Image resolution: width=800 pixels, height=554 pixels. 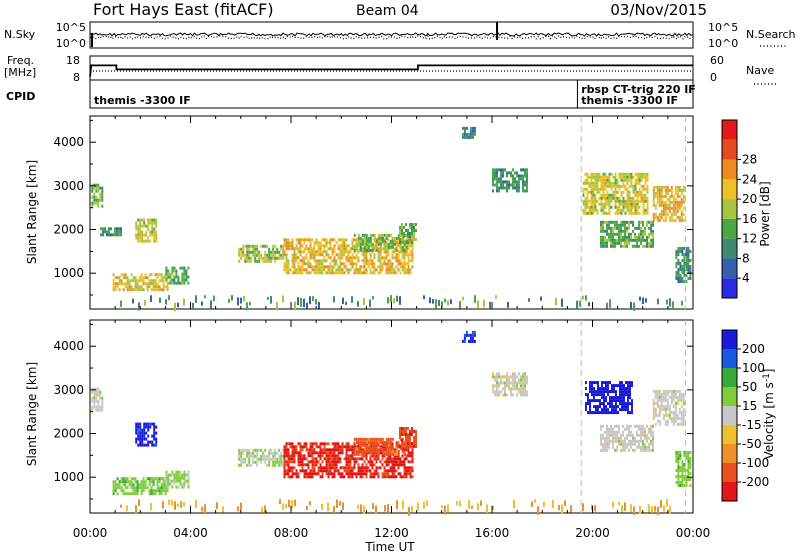 I want to click on cpid-entry-0: themis -3300 IF, so click(x=142, y=100).